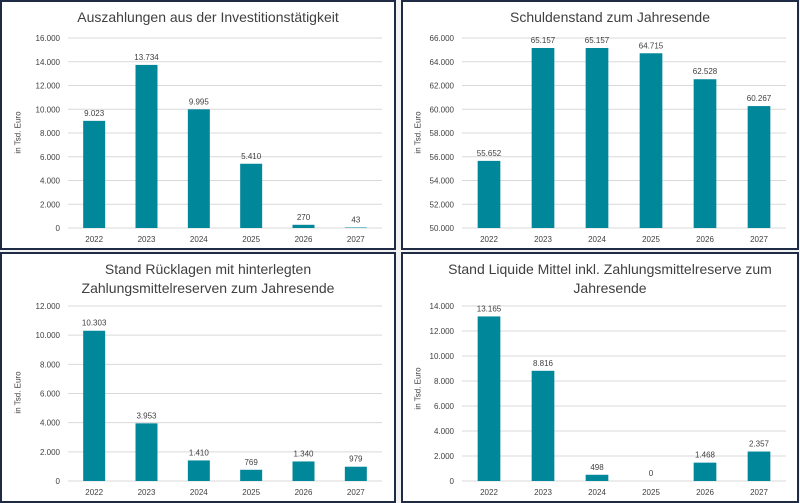 This screenshot has height=503, width=800. What do you see at coordinates (597, 467) in the screenshot?
I see `data-label: 498` at bounding box center [597, 467].